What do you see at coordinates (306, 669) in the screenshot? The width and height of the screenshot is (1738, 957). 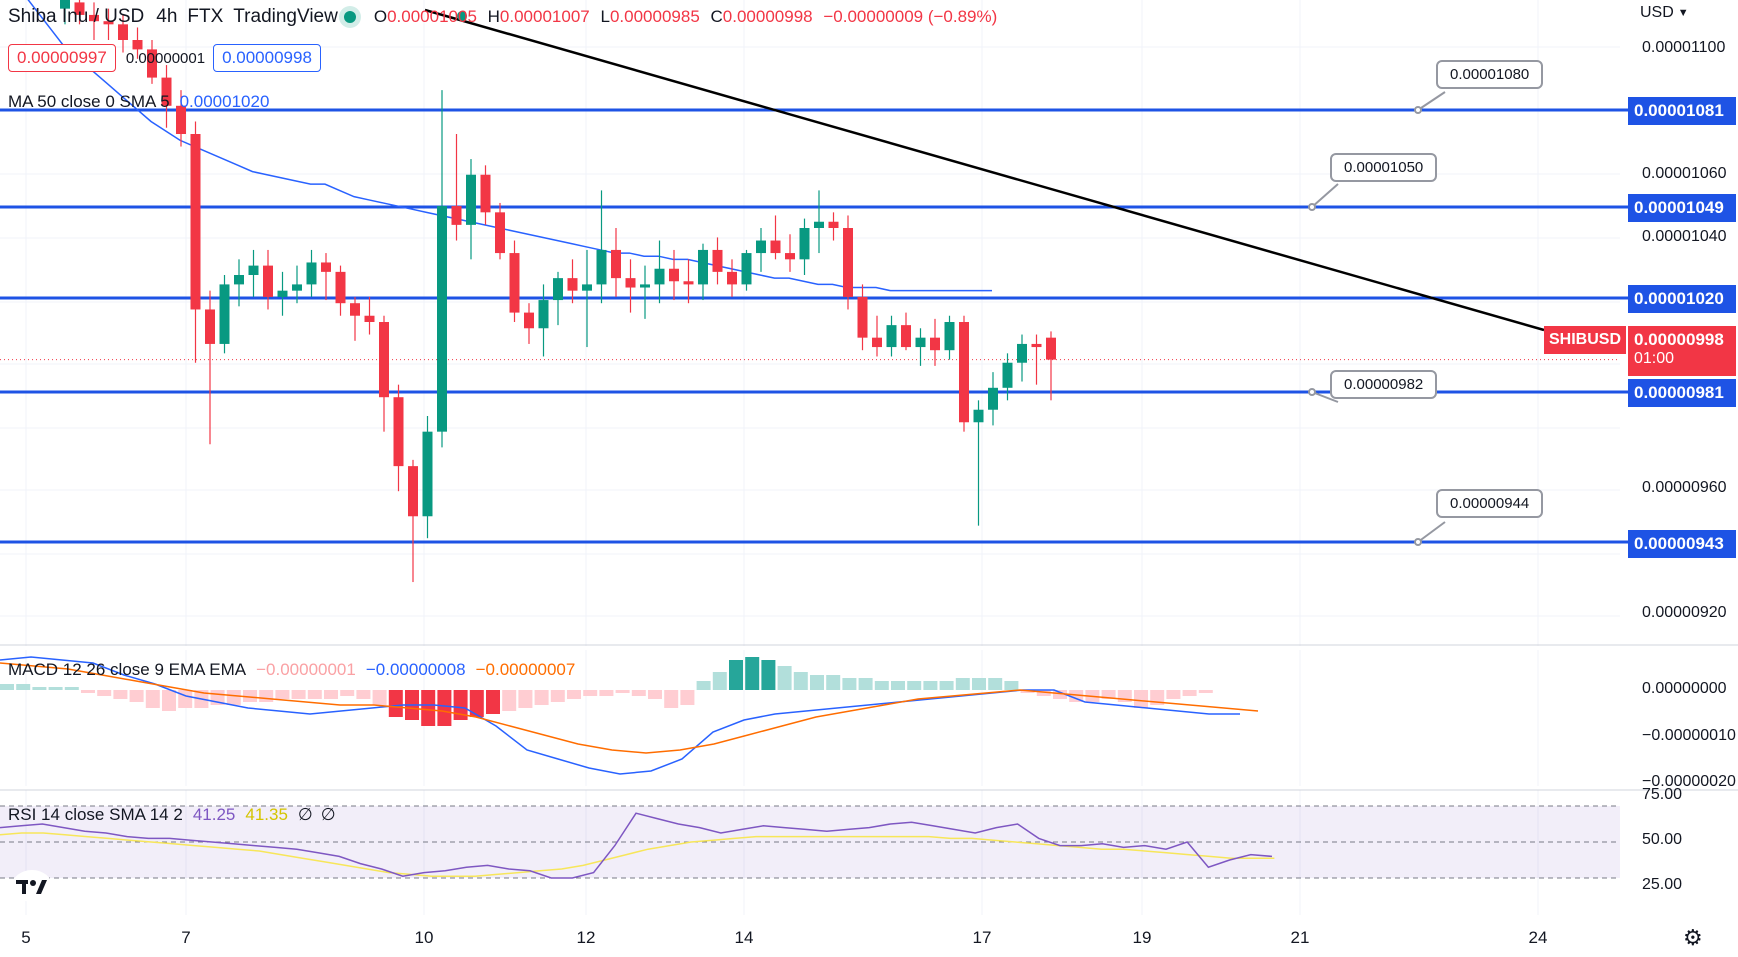 I see `macd-hist-value: −0.00000001` at bounding box center [306, 669].